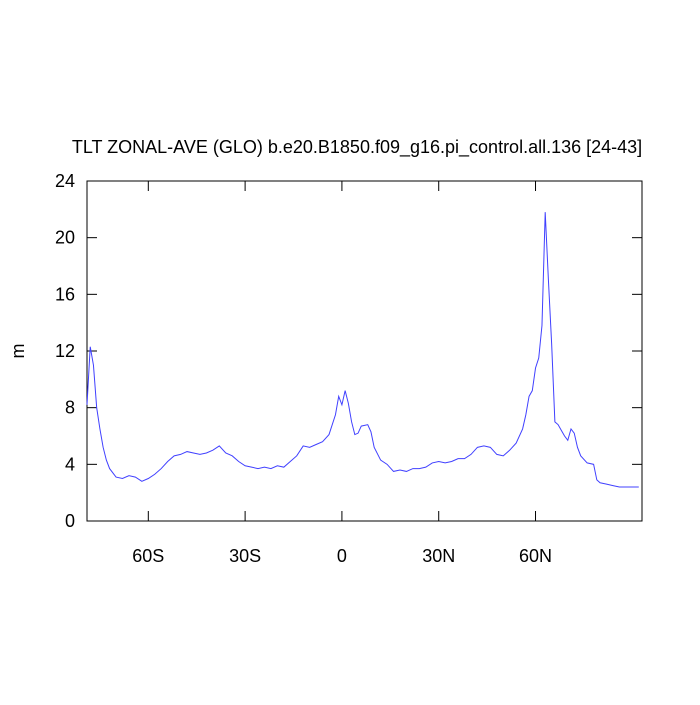  What do you see at coordinates (65, 351) in the screenshot?
I see `y-tick-label: 12` at bounding box center [65, 351].